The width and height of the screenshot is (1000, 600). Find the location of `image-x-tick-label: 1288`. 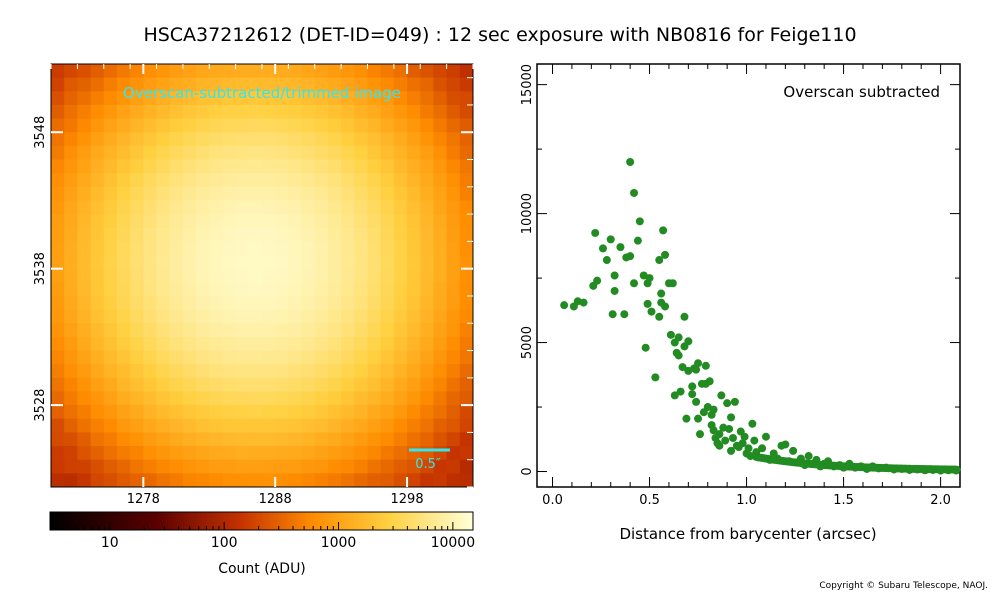

image-x-tick-label: 1288 is located at coordinates (275, 499).